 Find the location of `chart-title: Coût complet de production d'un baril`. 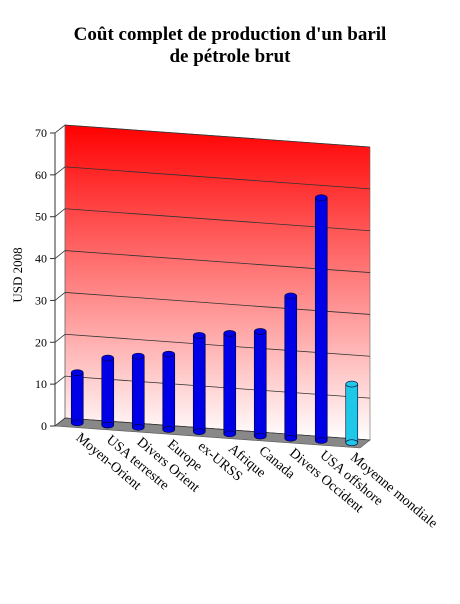

chart-title: Coût complet de production d'un baril is located at coordinates (230, 34).